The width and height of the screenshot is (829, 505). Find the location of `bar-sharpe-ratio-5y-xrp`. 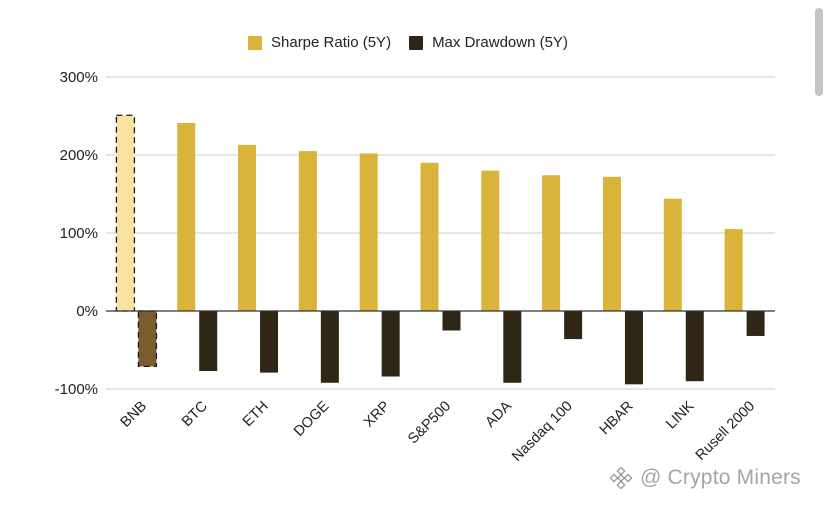

bar-sharpe-ratio-5y-xrp is located at coordinates (368, 232).